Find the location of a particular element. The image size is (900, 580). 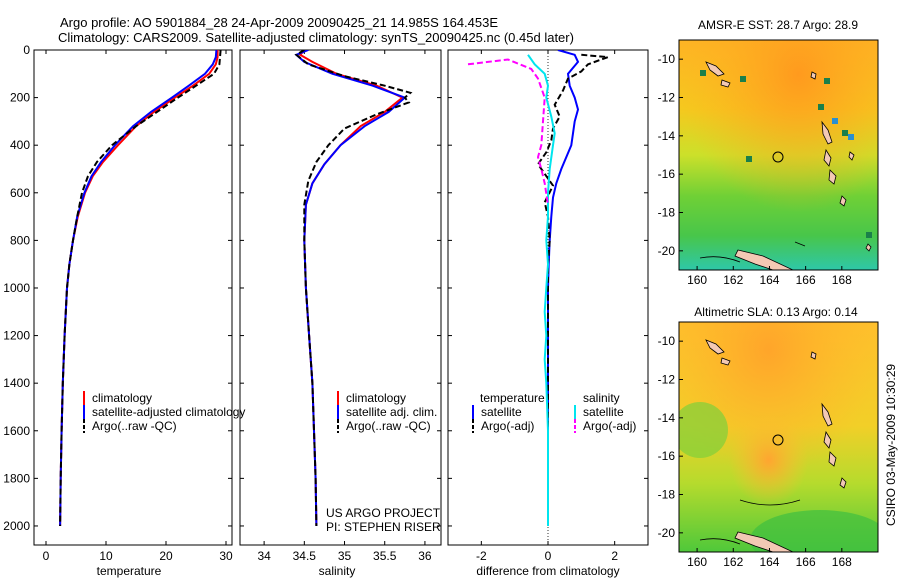

csiro-timestamp: CSIRO 03-May-2009 10:30:29 is located at coordinates (891, 445).